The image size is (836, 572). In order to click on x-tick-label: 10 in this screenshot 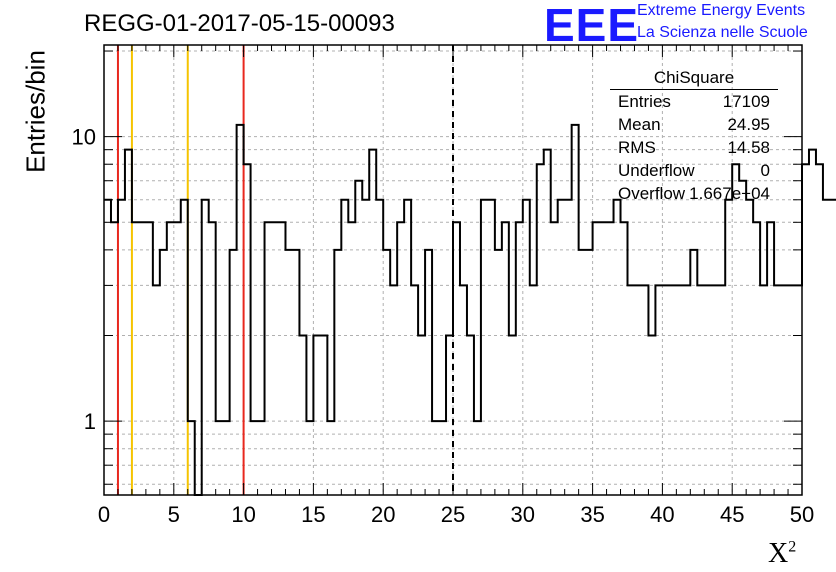, I will do `click(243, 514)`.